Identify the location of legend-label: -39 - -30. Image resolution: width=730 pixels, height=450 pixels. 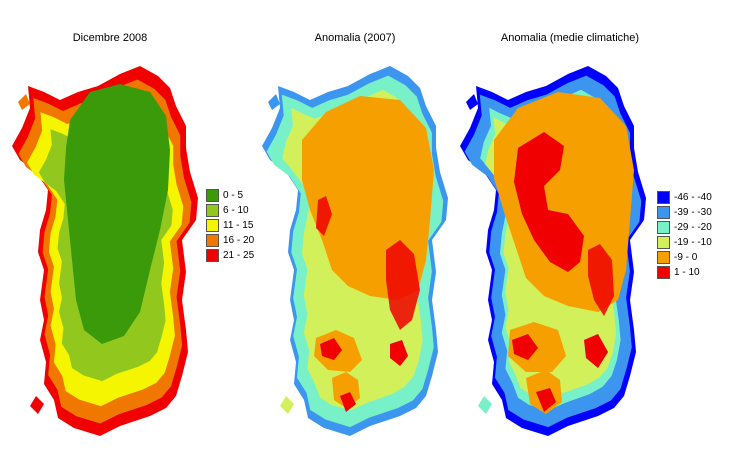
(693, 212).